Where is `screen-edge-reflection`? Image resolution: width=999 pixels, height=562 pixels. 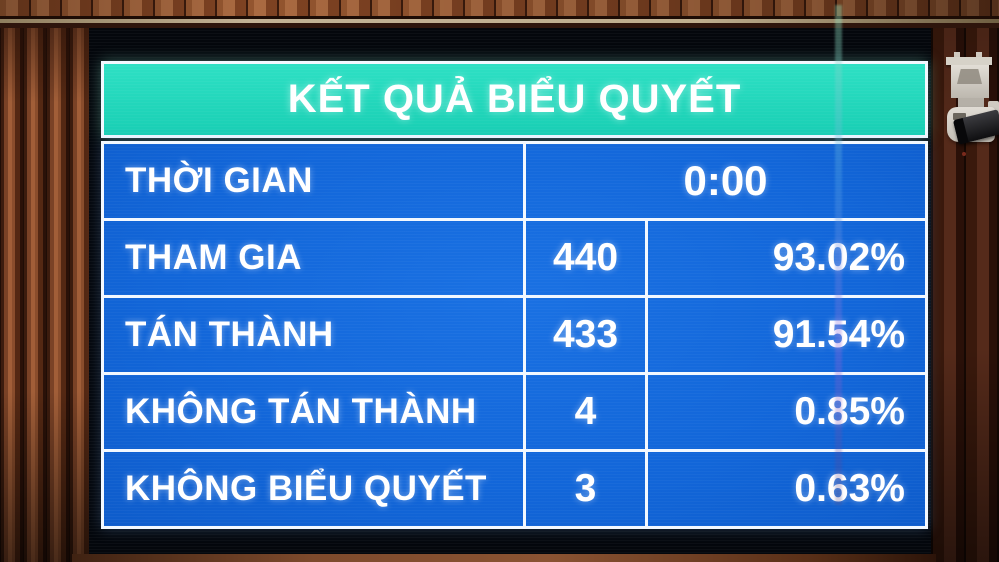 screen-edge-reflection is located at coordinates (838, 255).